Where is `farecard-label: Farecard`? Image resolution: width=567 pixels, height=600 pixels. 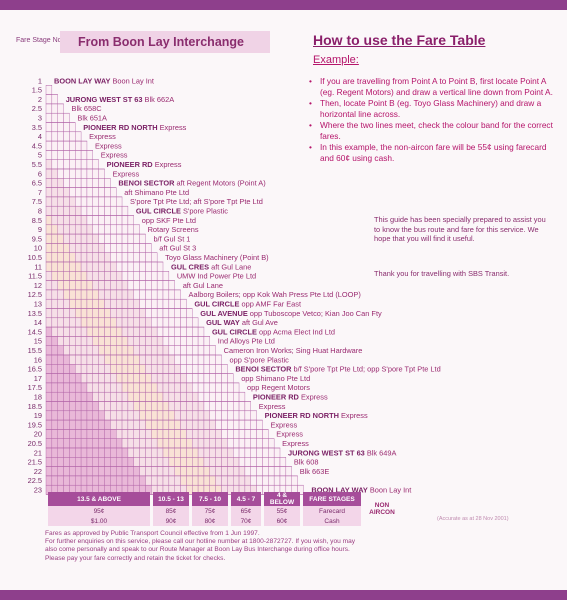
farecard-label: Farecard is located at coordinates (332, 511).